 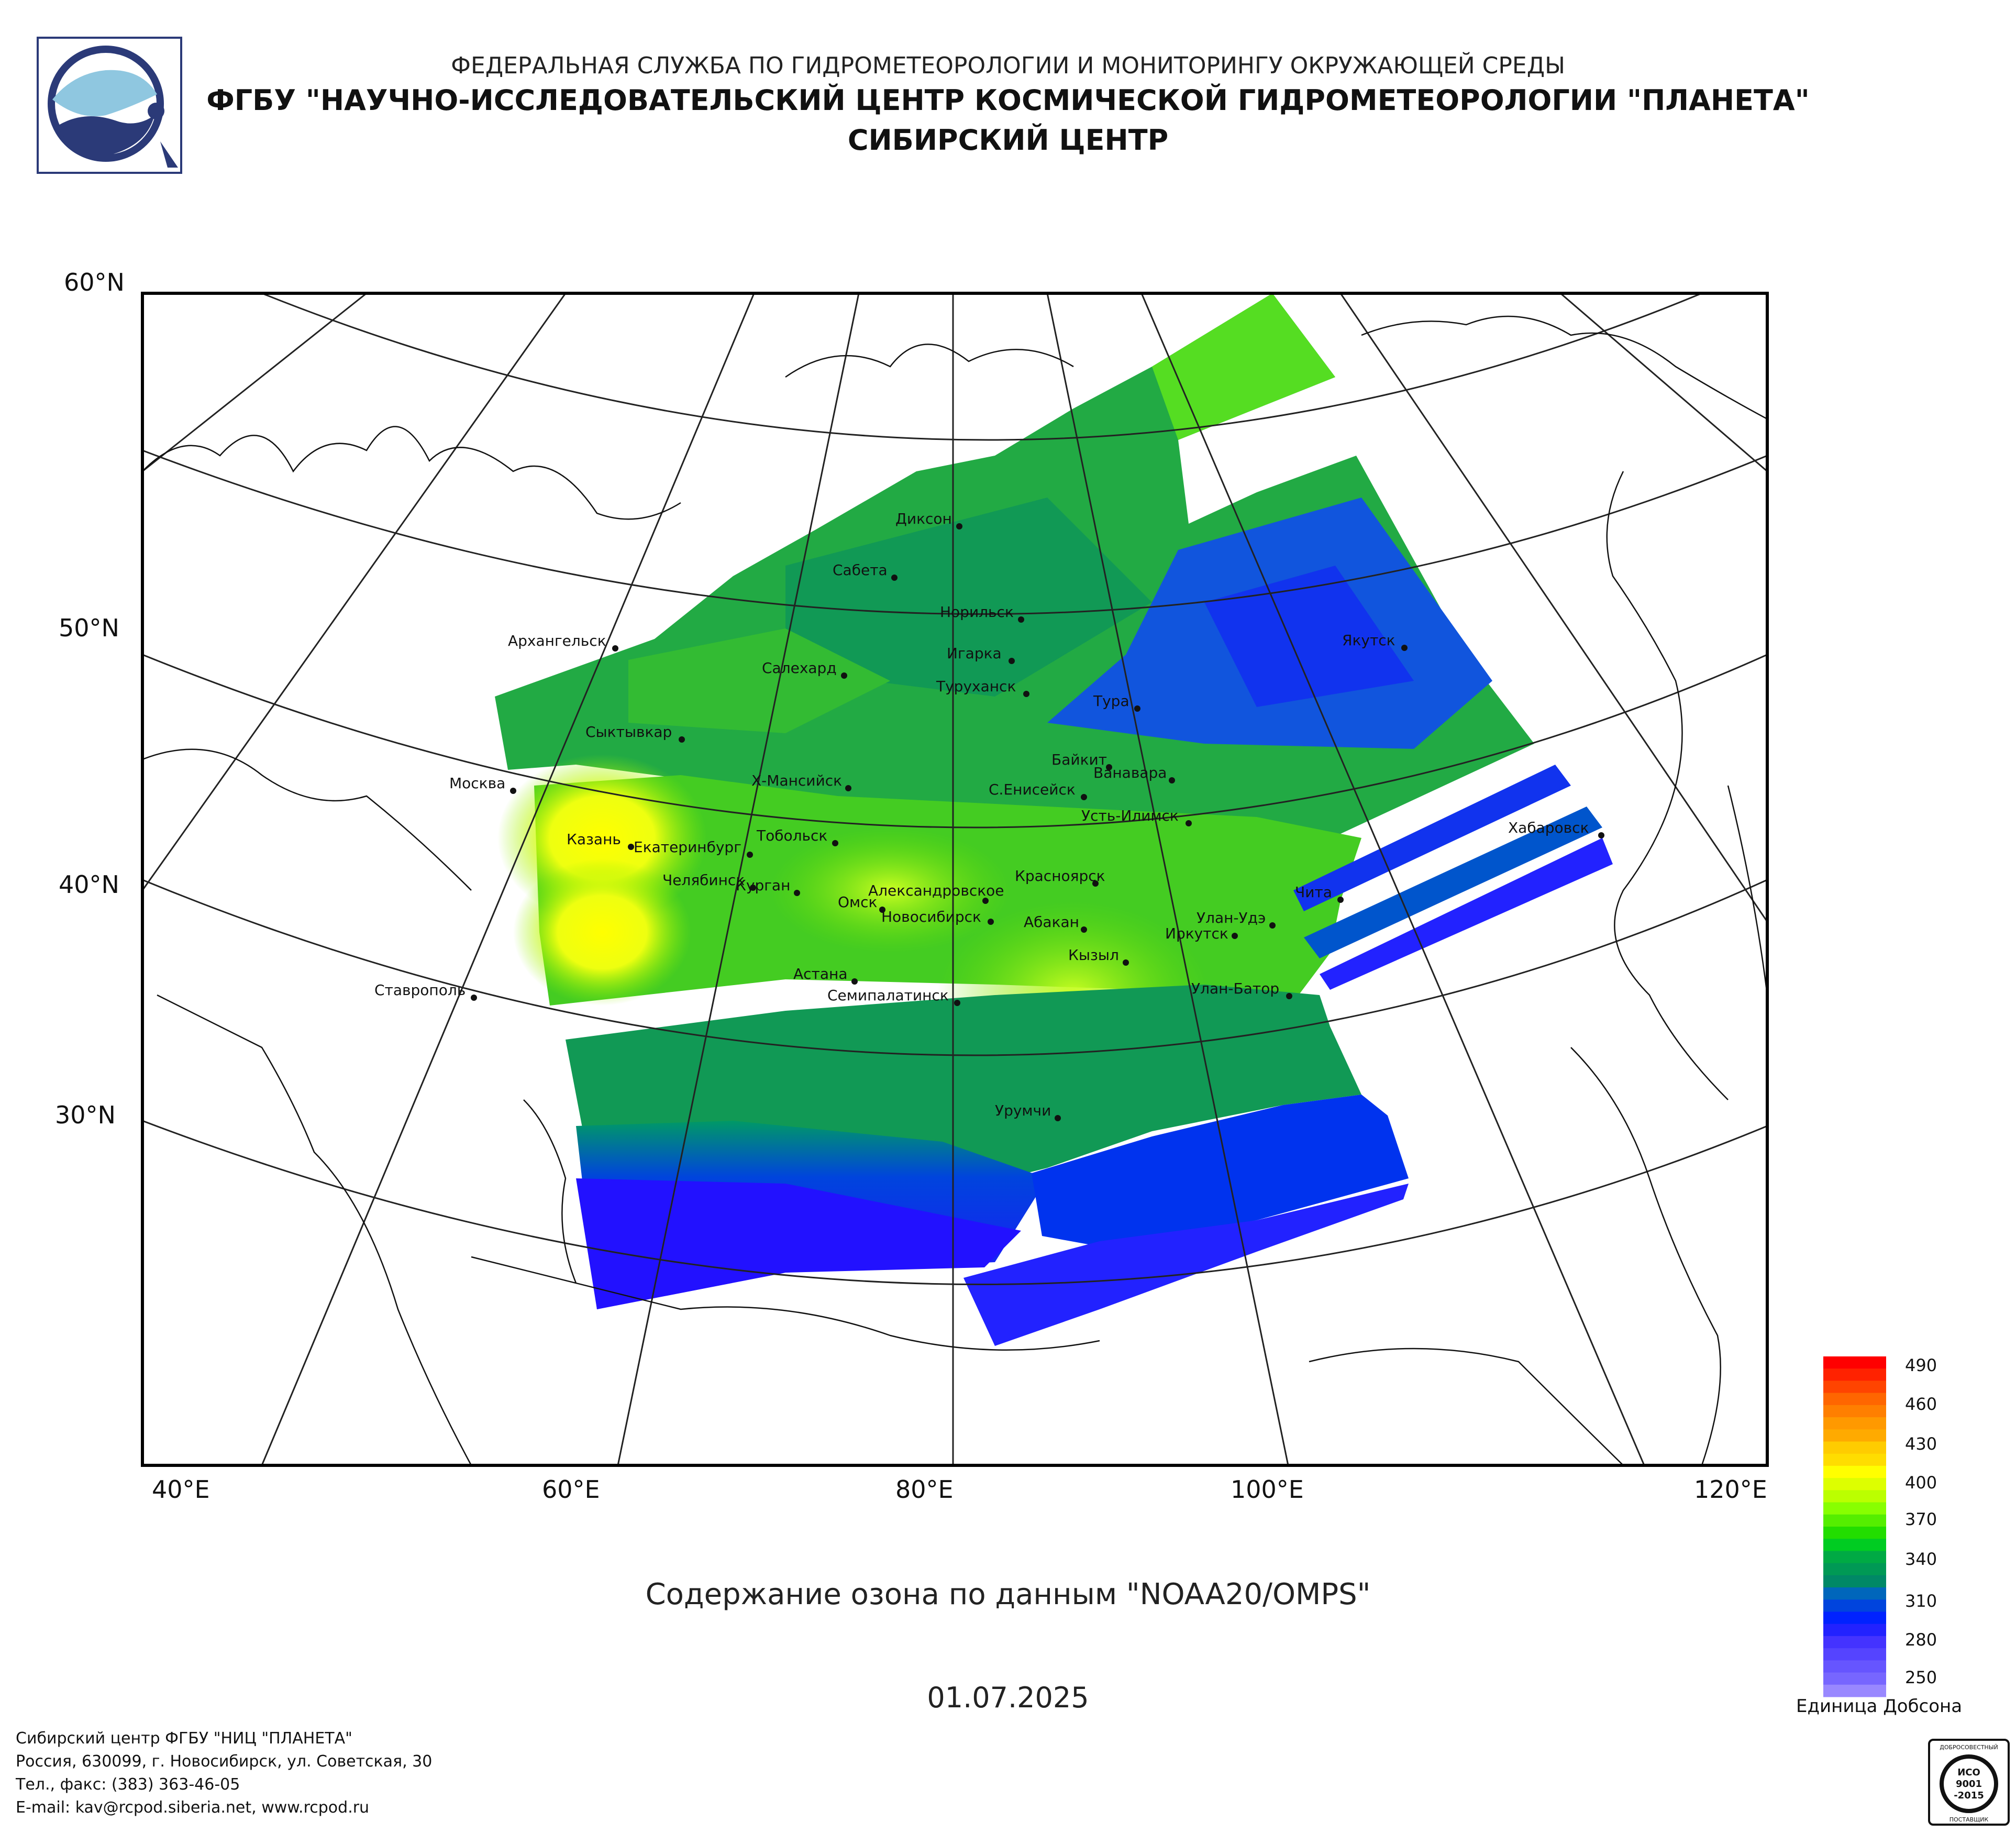 I want to click on city-label: Казань, so click(x=594, y=839).